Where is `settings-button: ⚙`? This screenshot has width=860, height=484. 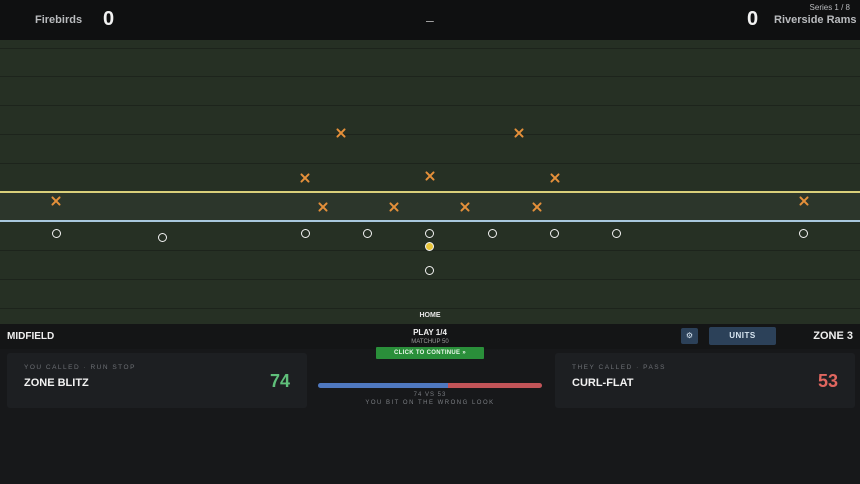 settings-button: ⚙ is located at coordinates (689, 336).